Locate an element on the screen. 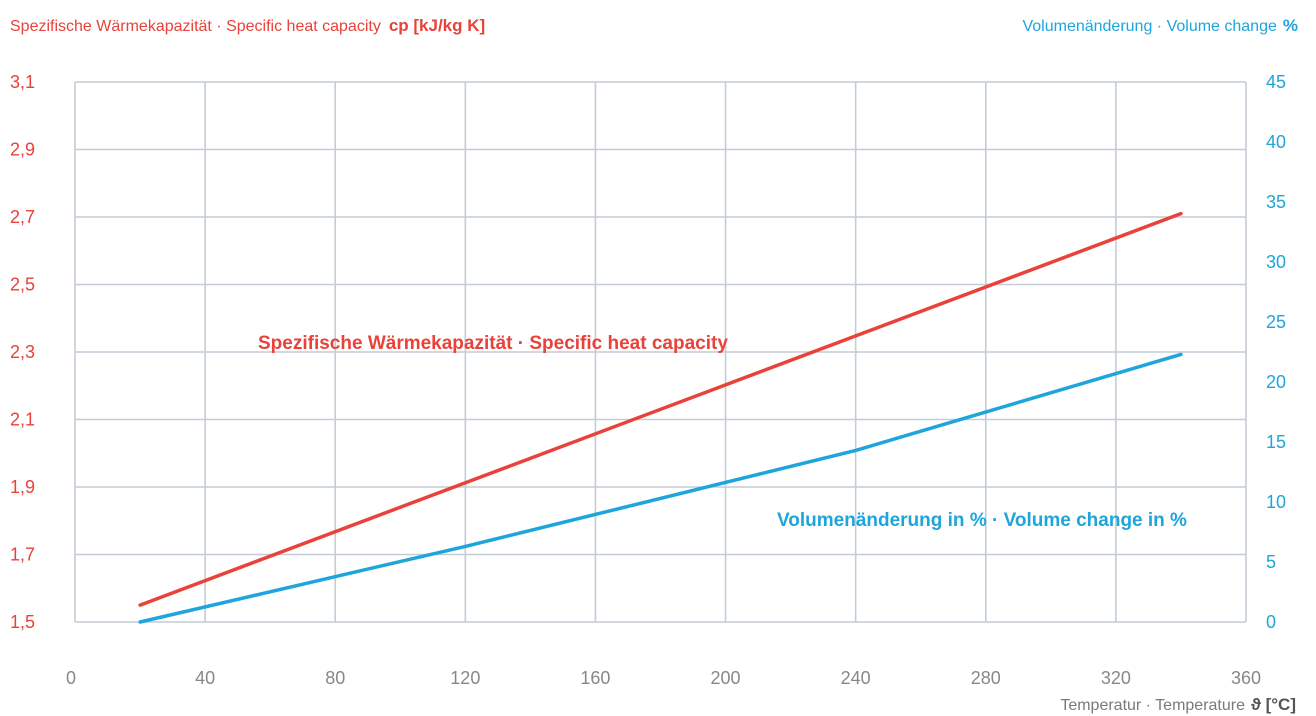 Image resolution: width=1316 pixels, height=716 pixels. x-tick-label: 200 is located at coordinates (726, 678).